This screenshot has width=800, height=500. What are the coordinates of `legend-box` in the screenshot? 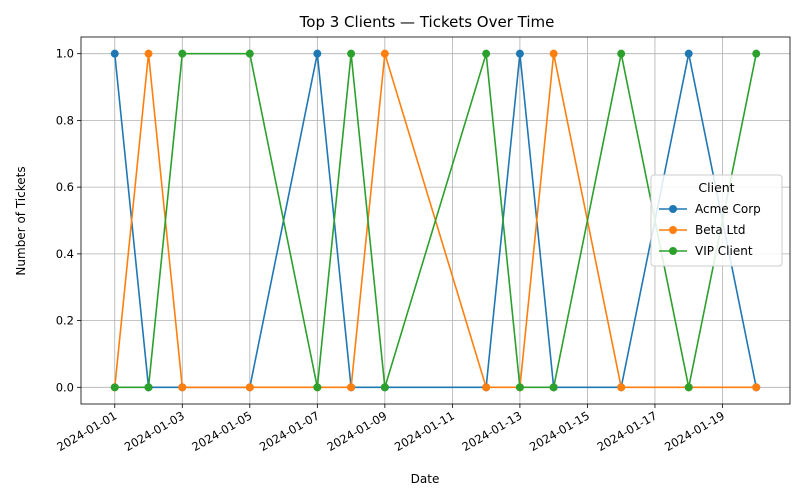 It's located at (716, 220).